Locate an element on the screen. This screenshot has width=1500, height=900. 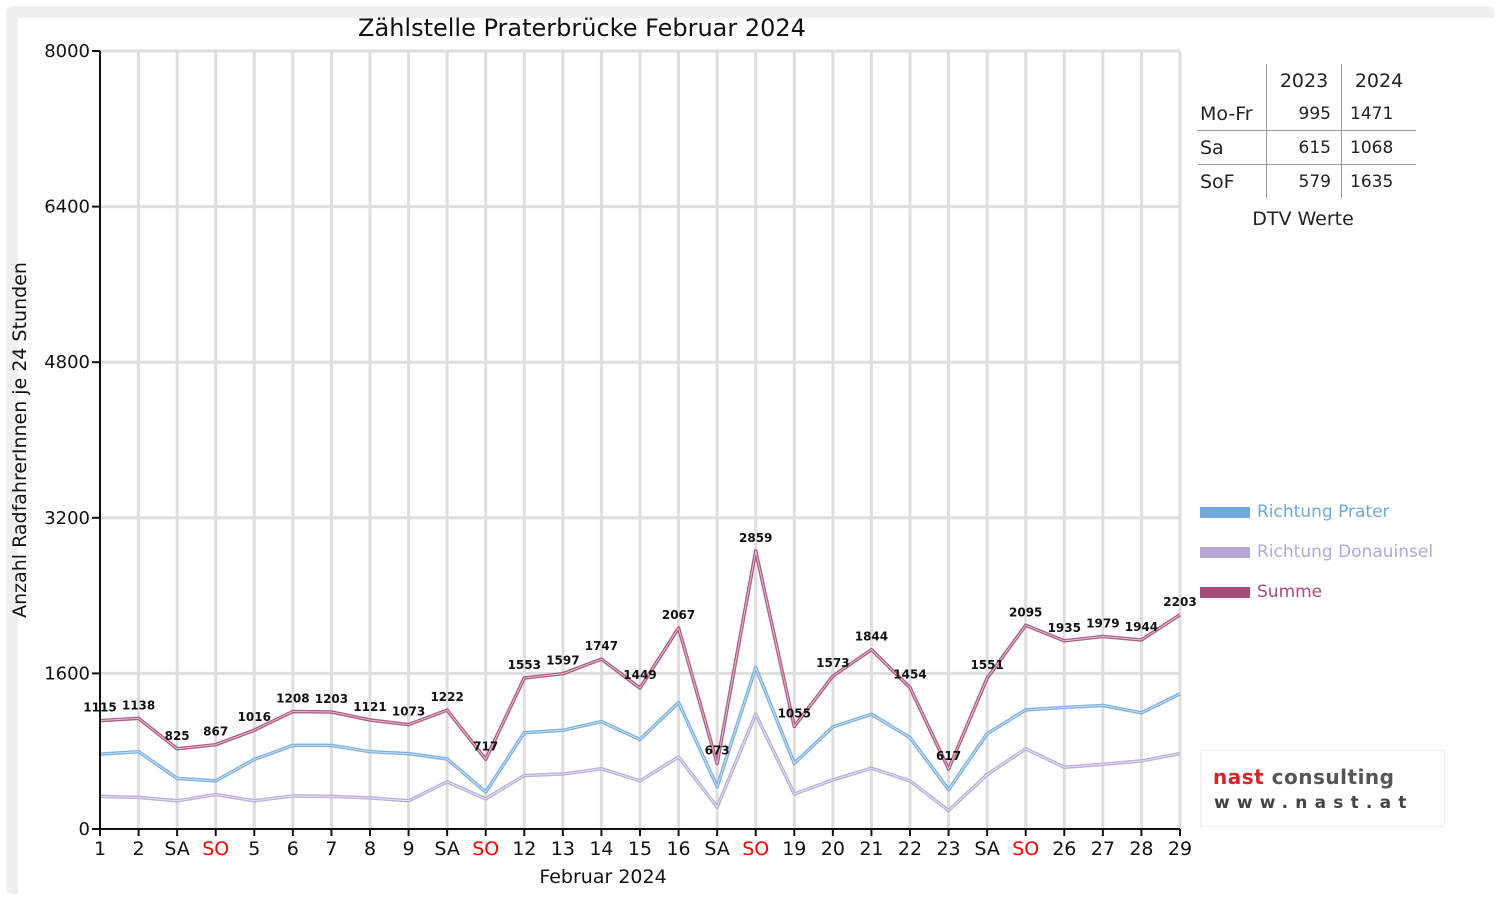
legend-item-prater: Richtung Prater is located at coordinates (1316, 512).